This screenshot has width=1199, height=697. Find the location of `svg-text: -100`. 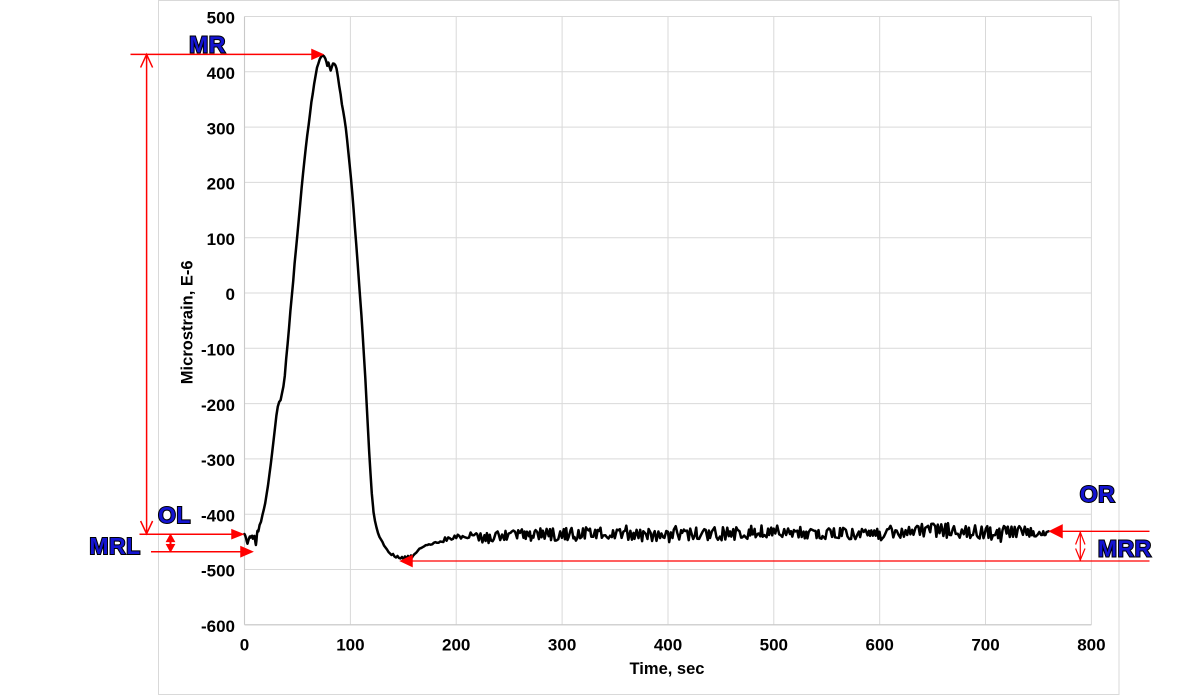

svg-text: -100 is located at coordinates (218, 350).